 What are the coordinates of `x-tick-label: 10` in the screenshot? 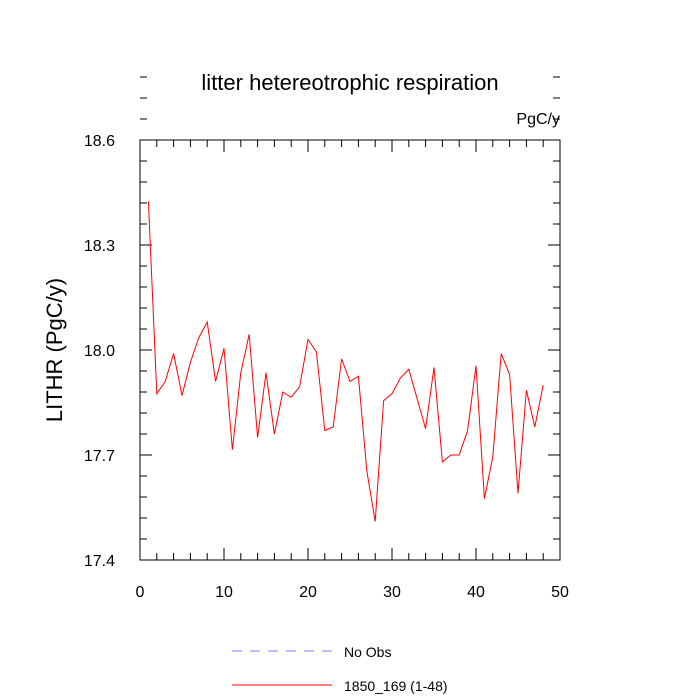 It's located at (224, 592).